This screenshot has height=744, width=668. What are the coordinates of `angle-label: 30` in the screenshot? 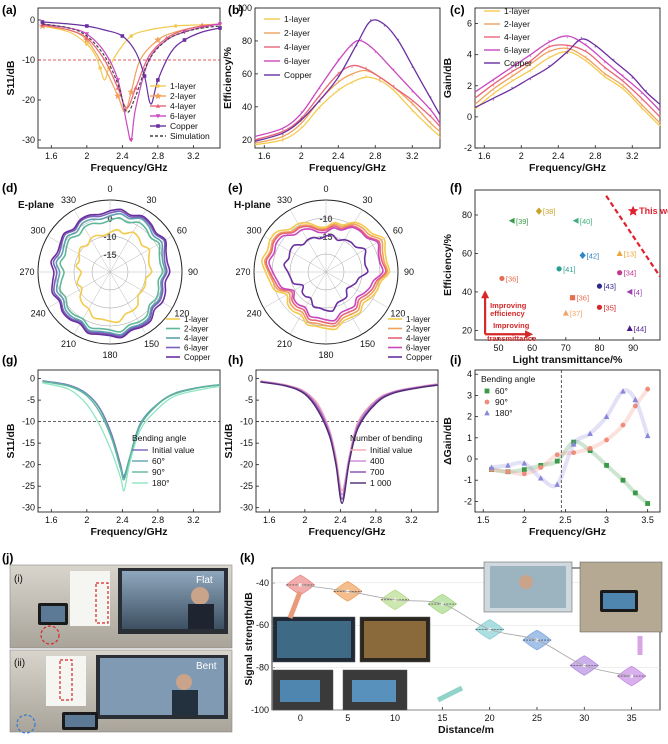 It's located at (151, 200).